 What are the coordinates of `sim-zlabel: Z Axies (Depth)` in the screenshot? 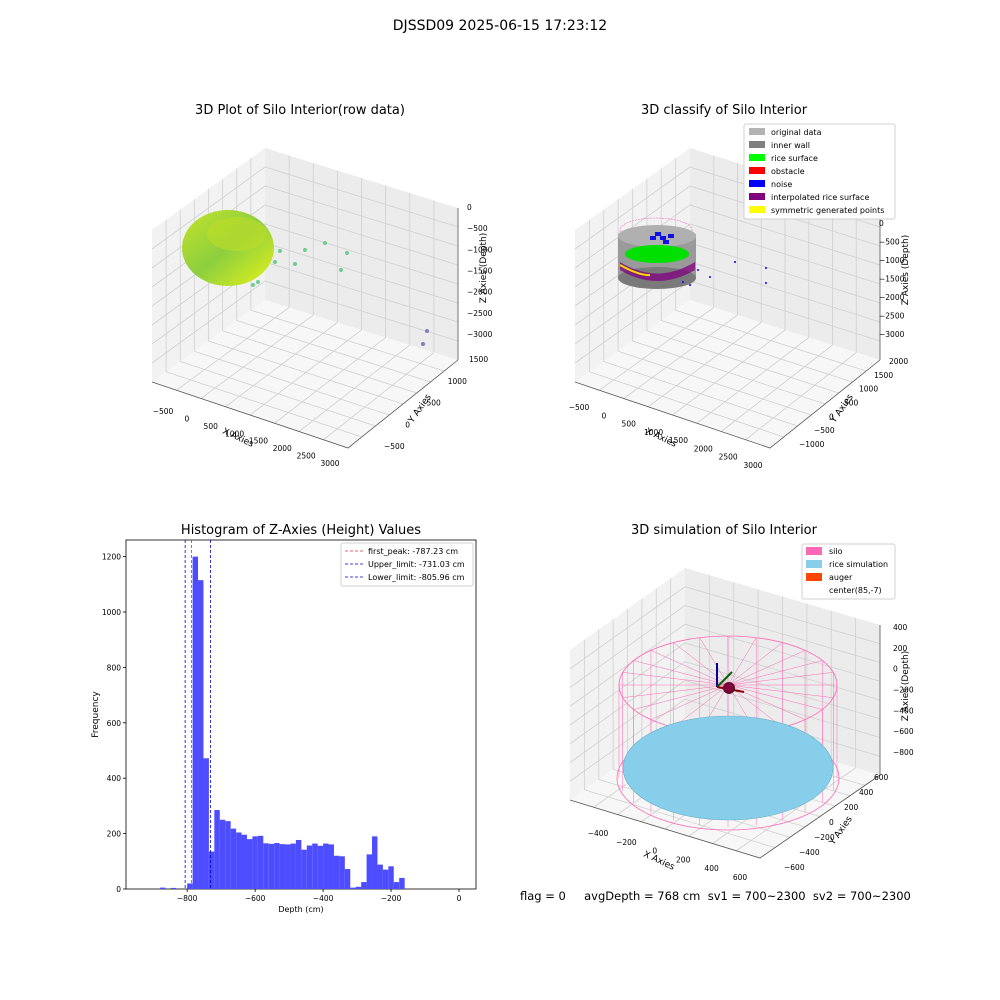 It's located at (906, 686).